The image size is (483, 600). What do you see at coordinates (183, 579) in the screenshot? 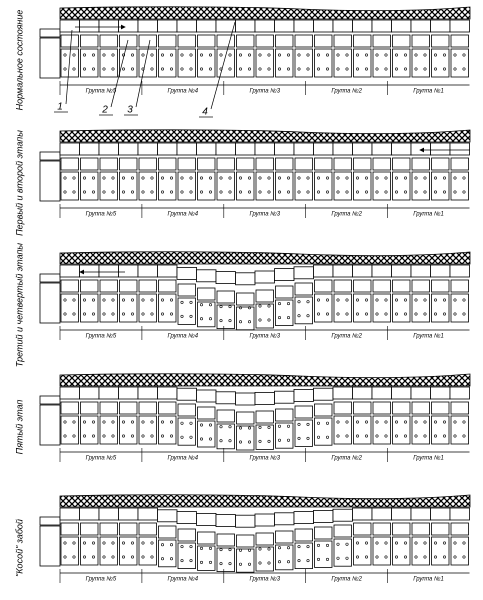
I see `group-label: Группа №4` at bounding box center [183, 579].